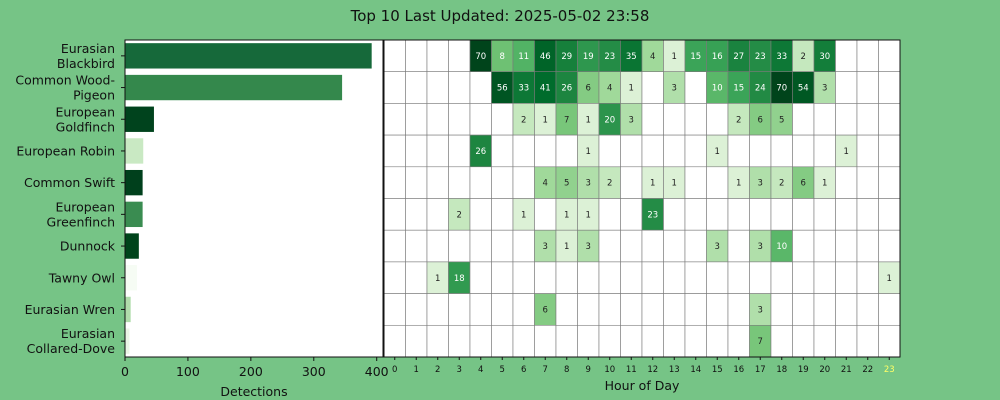 The image size is (1000, 400). What do you see at coordinates (566, 57) in the screenshot?
I see `heatmap-cell-label: 29` at bounding box center [566, 57].